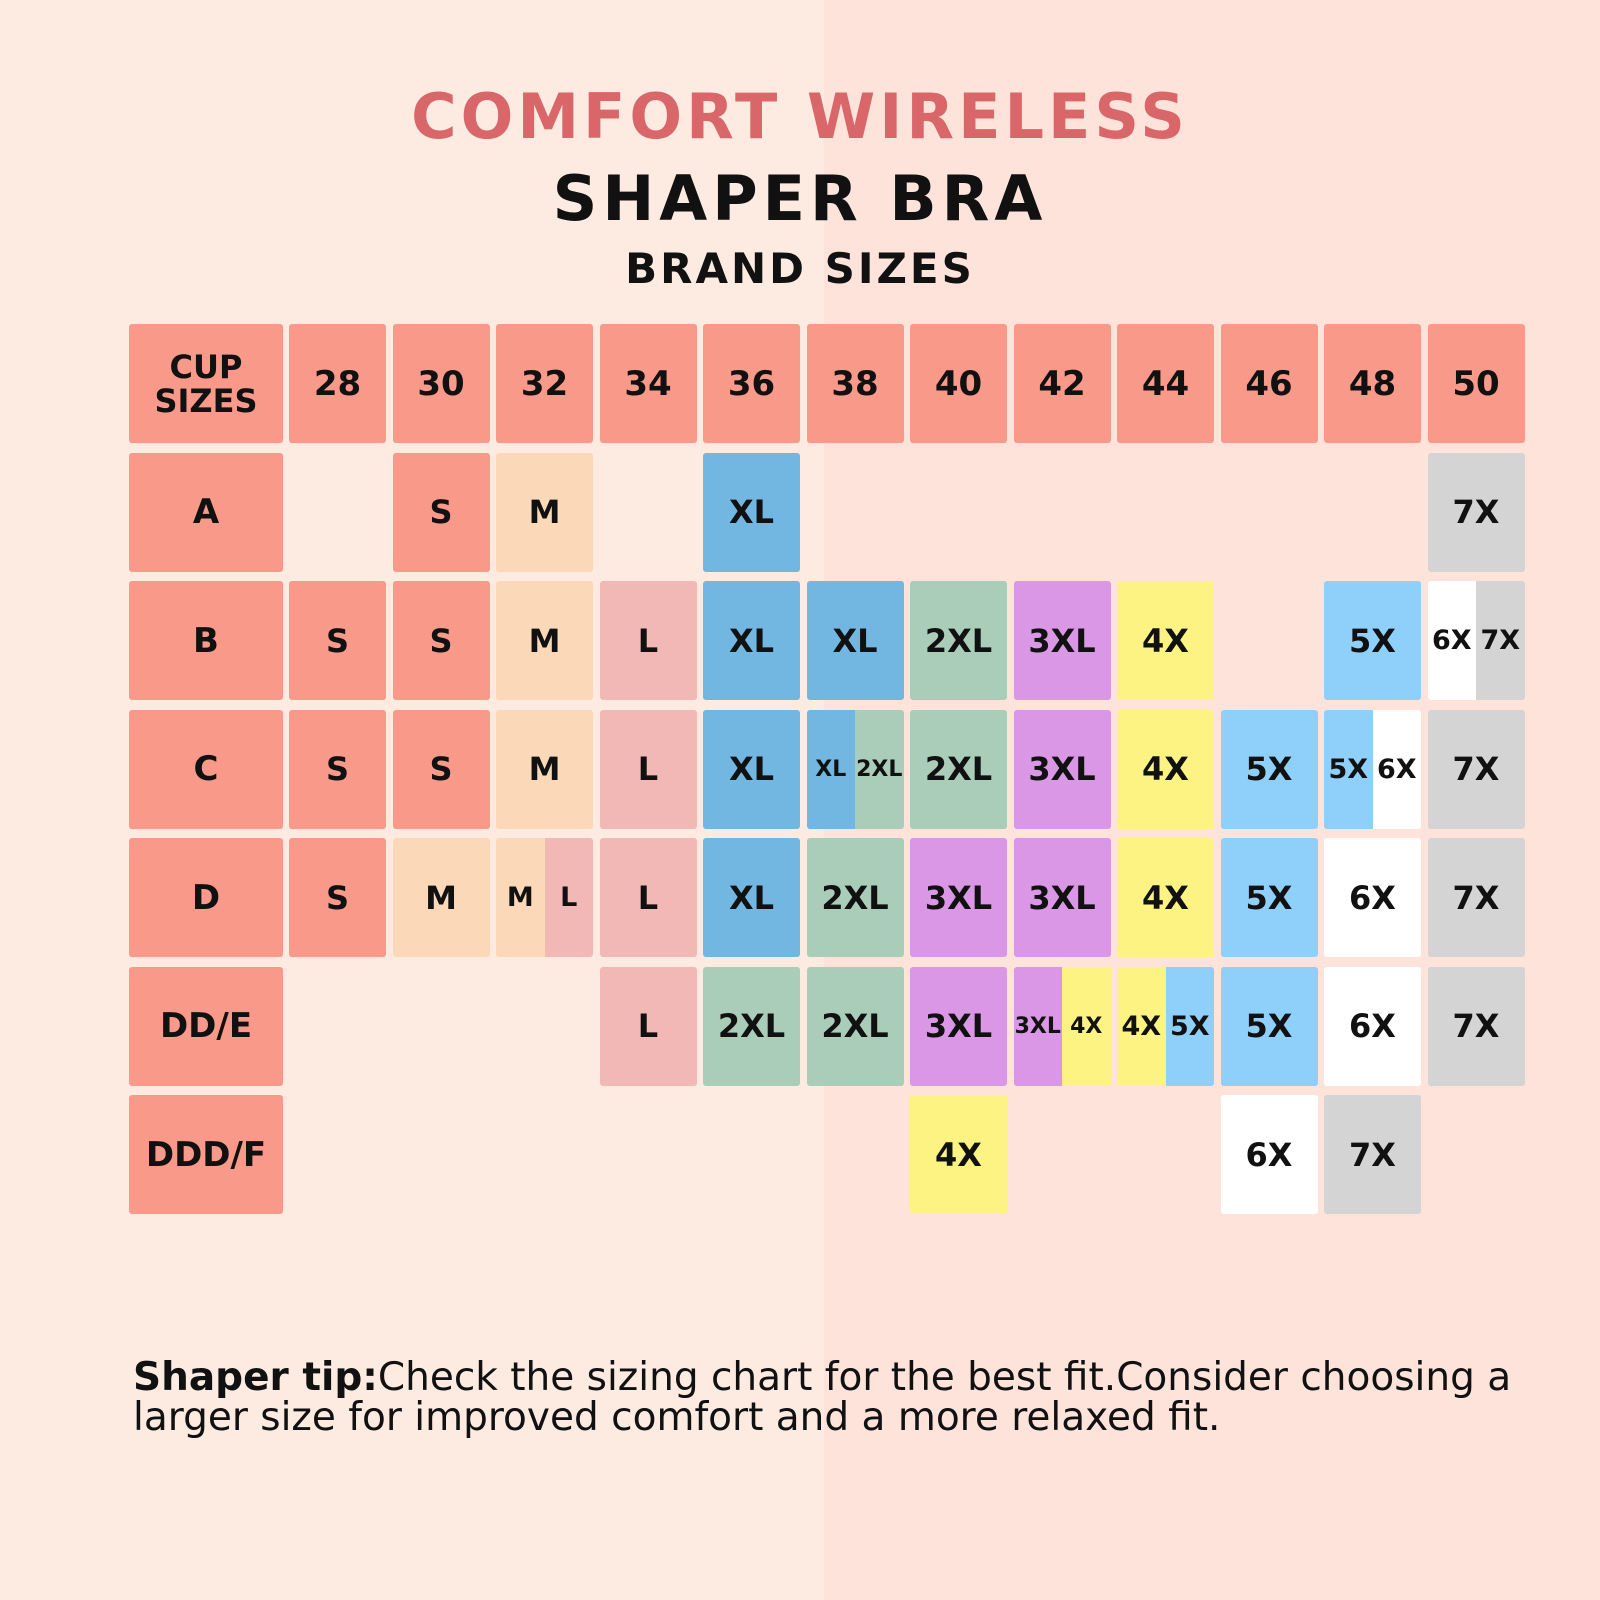 This screenshot has height=1600, width=1600. I want to click on header-cup-sizes-label: CUP SIZES, so click(206, 383).